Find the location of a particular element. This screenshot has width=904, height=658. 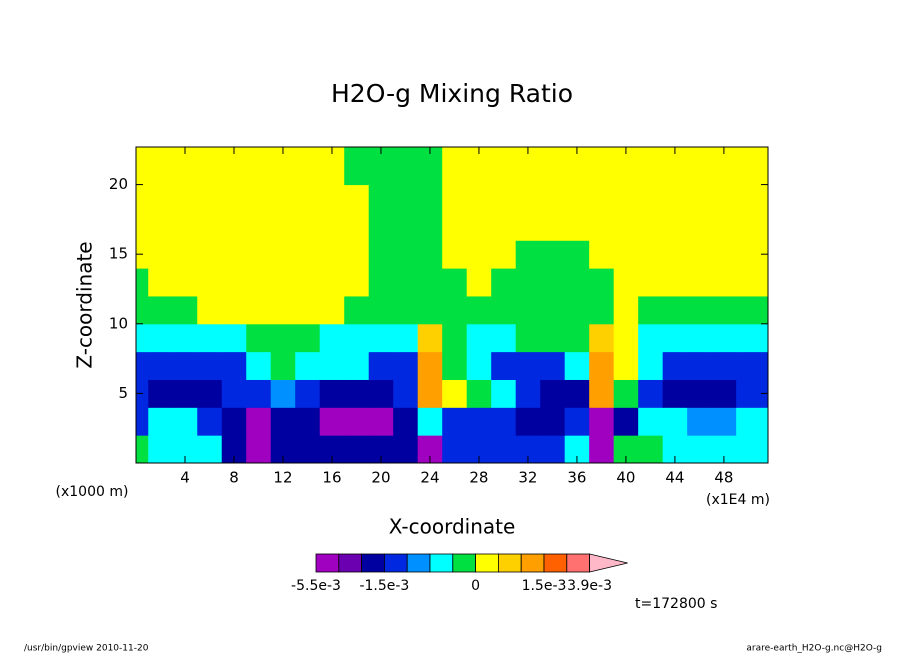

chart-title: H2O-g Mixing Ratio is located at coordinates (452, 93).